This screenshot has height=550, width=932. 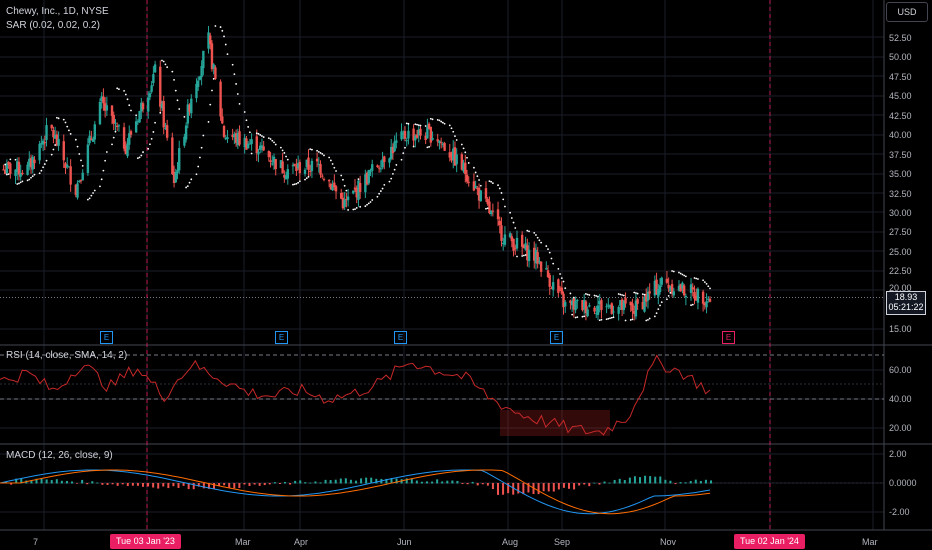 What do you see at coordinates (728, 337) in the screenshot?
I see `upcoming-earnings-marker: E` at bounding box center [728, 337].